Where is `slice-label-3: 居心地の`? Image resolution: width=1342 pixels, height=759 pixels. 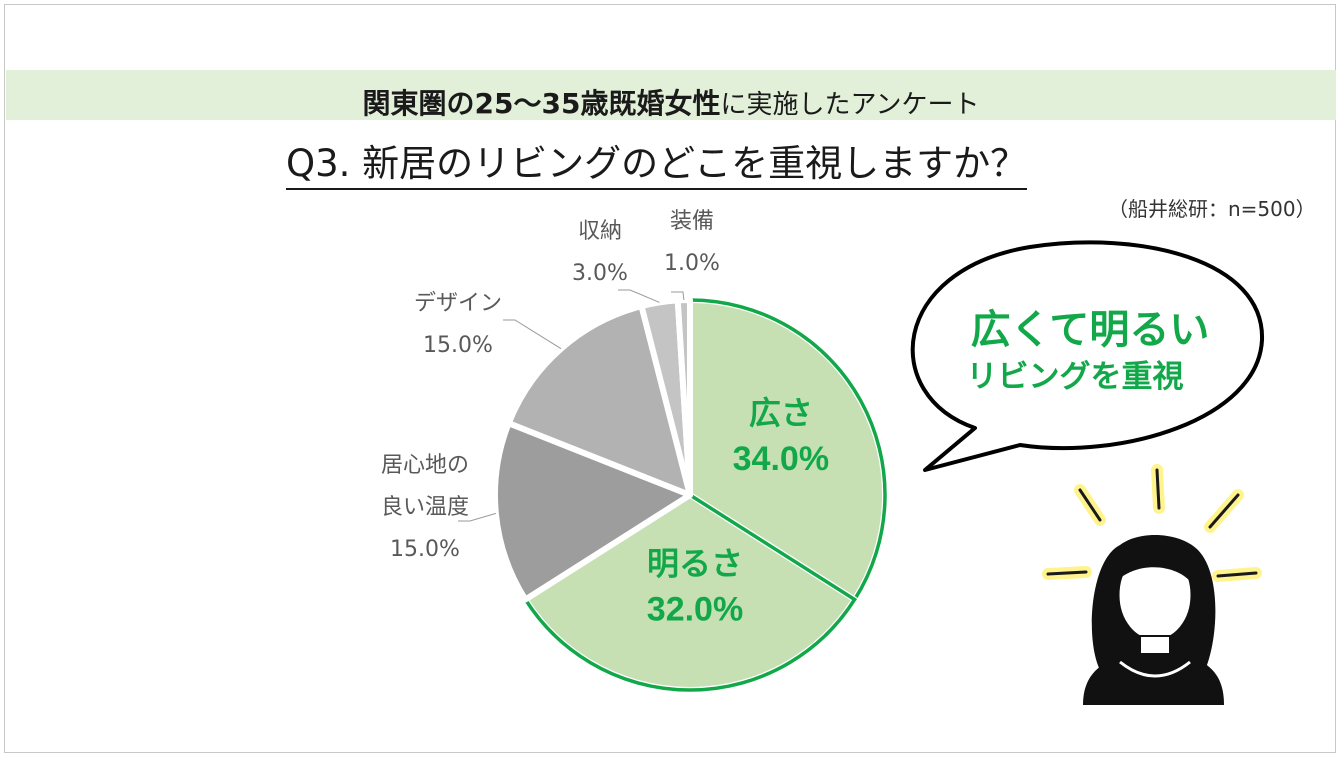 slice-label-3: 居心地の is located at coordinates (425, 465).